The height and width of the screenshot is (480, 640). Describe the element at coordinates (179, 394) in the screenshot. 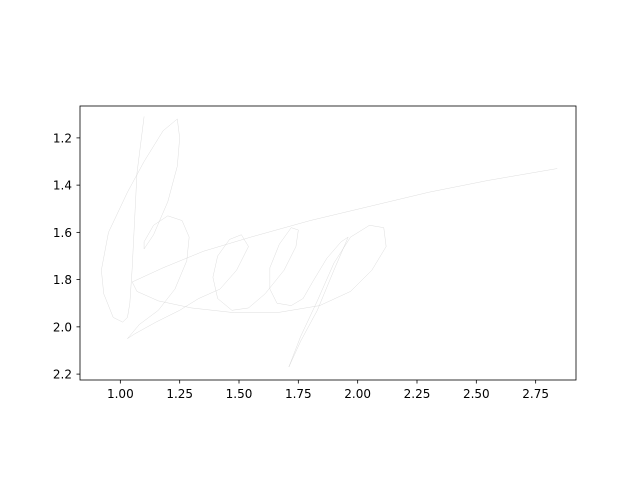

I see `x-tick-label: 1.25` at that location.